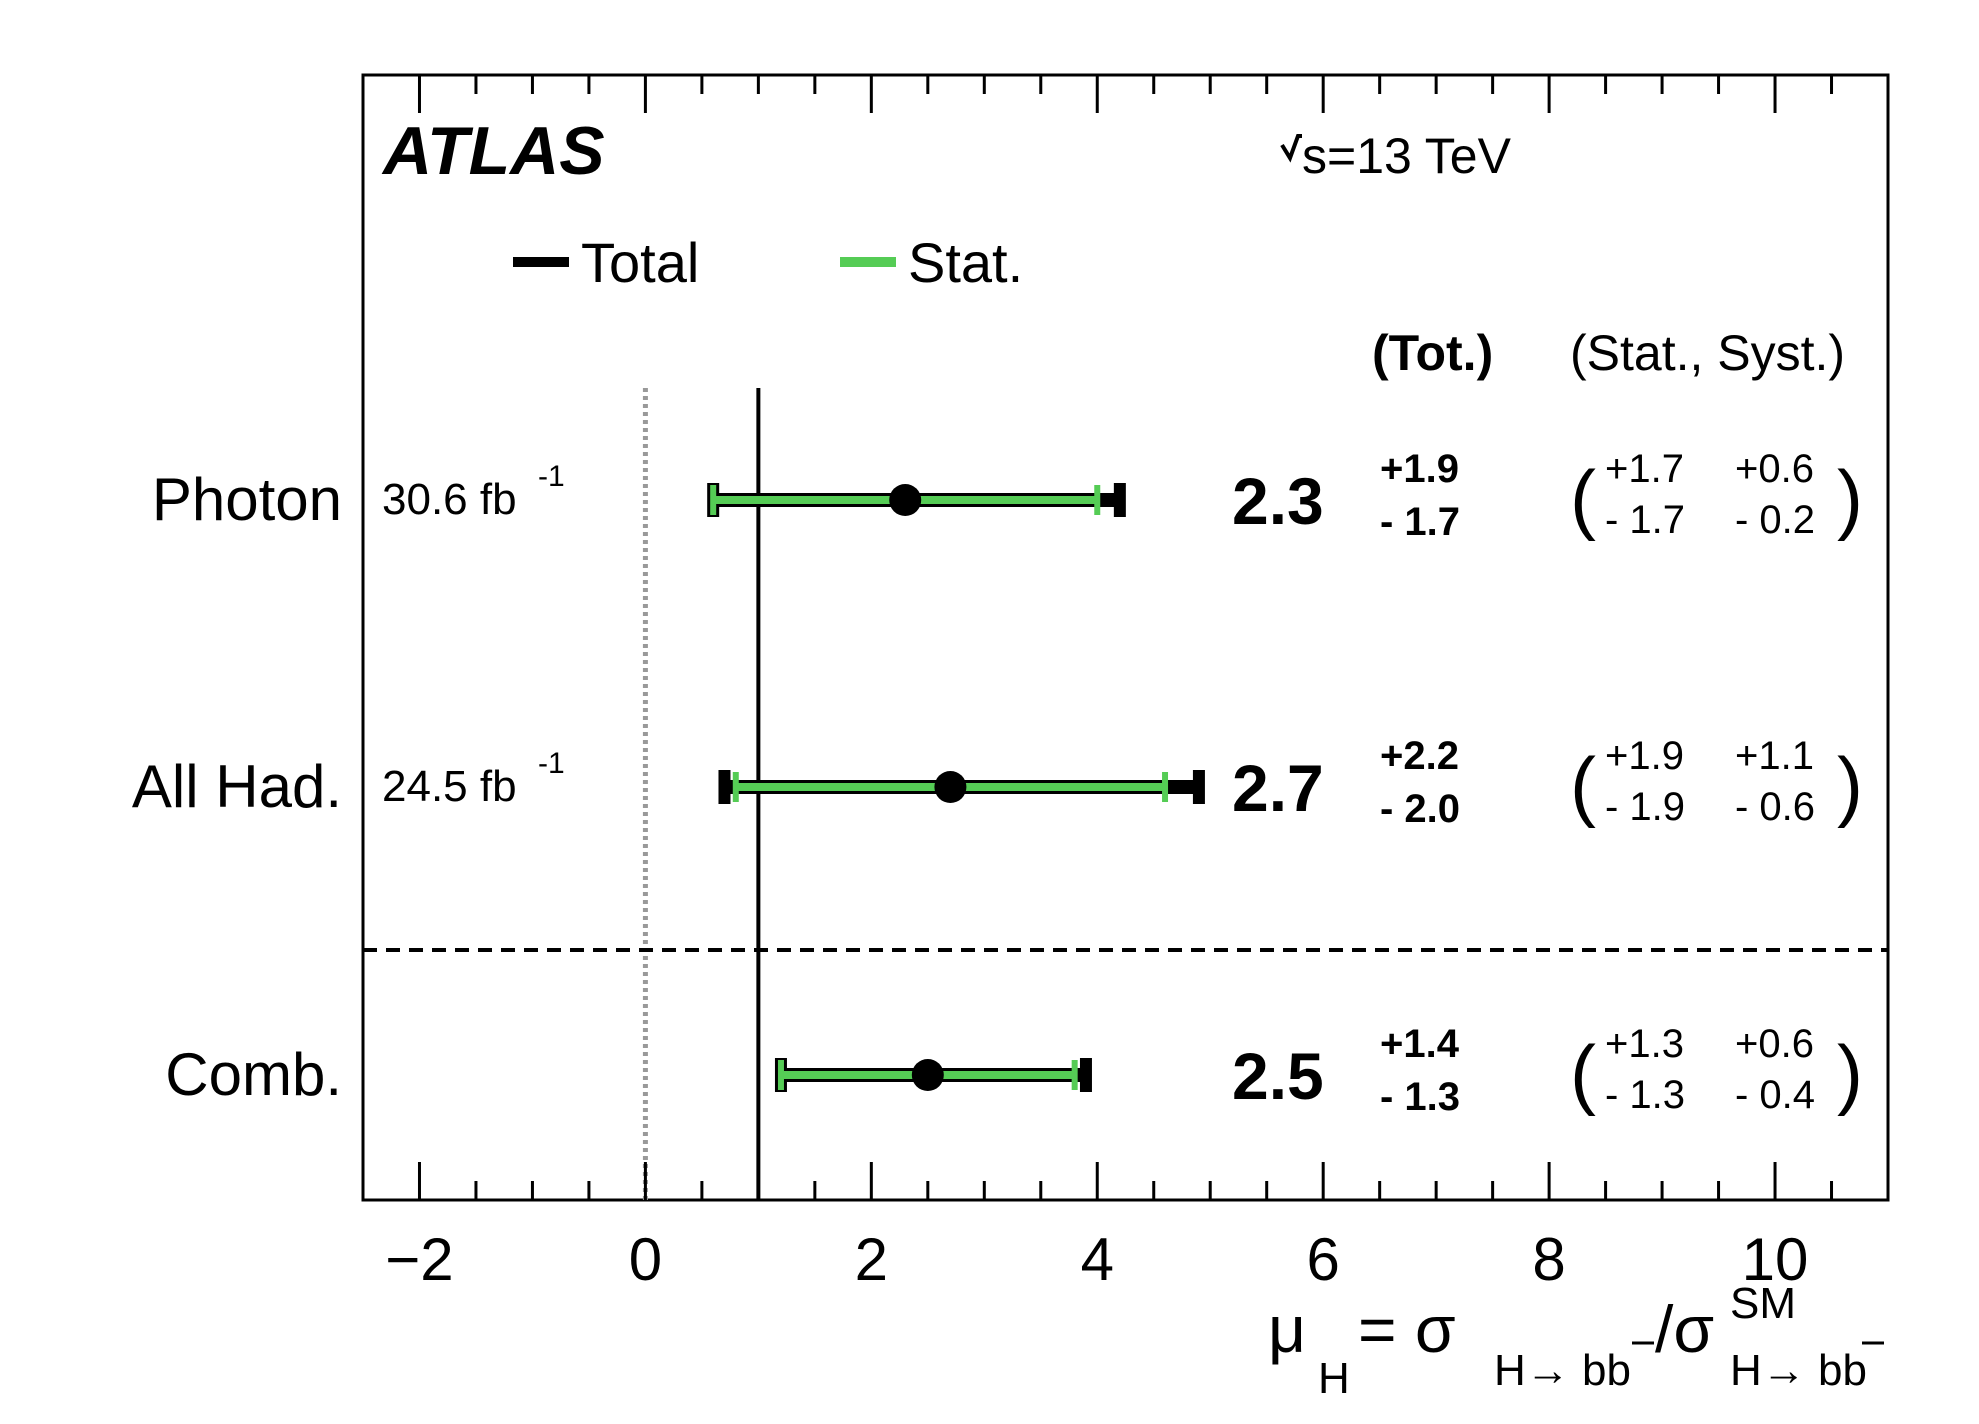 This screenshot has width=1979, height=1424. What do you see at coordinates (645, 1259) in the screenshot?
I see `x-tick-label: 0` at bounding box center [645, 1259].